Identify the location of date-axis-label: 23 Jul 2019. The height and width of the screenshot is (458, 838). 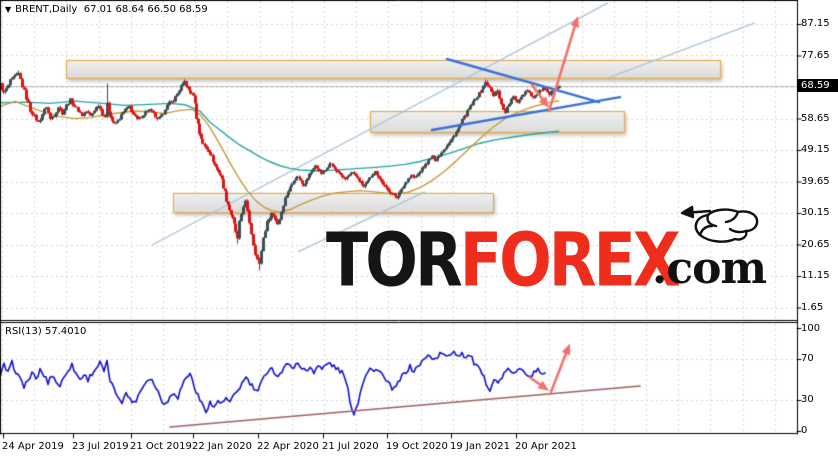
(100, 446).